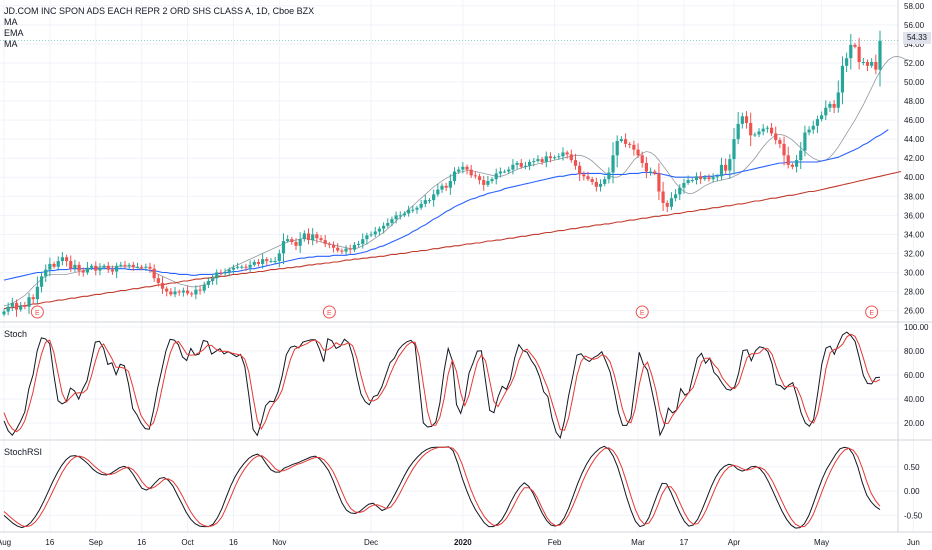 The height and width of the screenshot is (550, 932). What do you see at coordinates (11, 44) in the screenshot?
I see `indicator-ma-slow-label: MA` at bounding box center [11, 44].